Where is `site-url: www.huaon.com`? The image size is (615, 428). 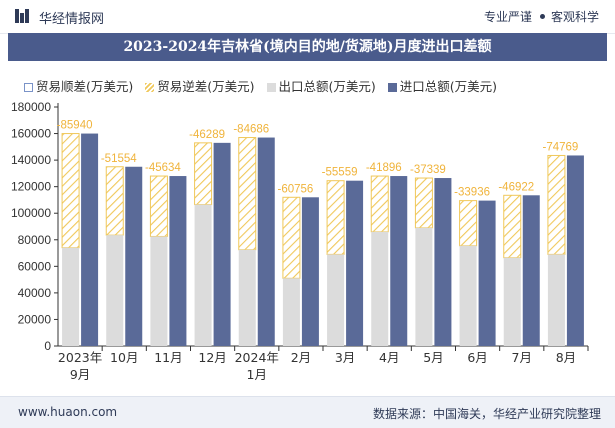 site-url: www.huaon.com is located at coordinates (68, 412).